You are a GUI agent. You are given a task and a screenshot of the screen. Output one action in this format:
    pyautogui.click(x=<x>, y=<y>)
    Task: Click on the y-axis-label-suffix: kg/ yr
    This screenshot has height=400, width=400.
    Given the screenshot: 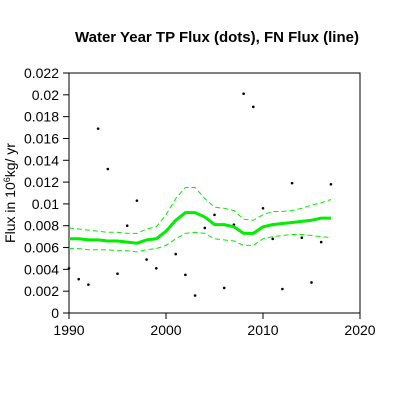 What is the action you would take?
    pyautogui.click(x=10, y=160)
    